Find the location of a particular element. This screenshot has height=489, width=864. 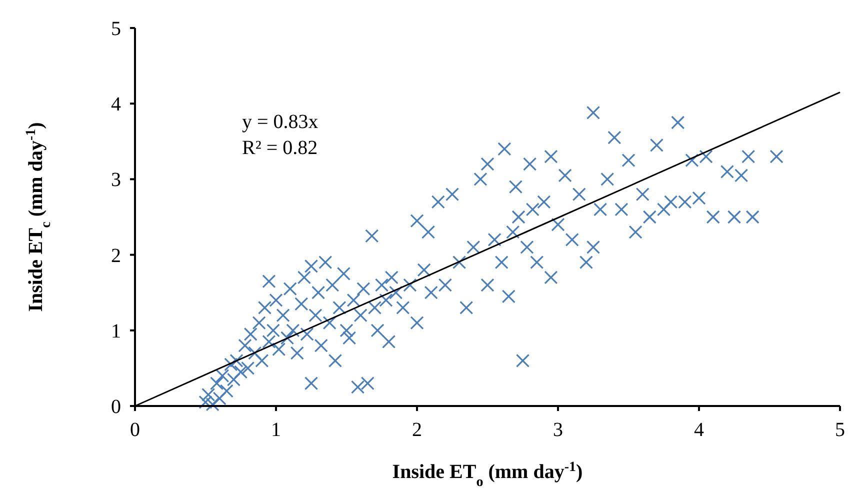

x-tick-label: 1 is located at coordinates (276, 430).